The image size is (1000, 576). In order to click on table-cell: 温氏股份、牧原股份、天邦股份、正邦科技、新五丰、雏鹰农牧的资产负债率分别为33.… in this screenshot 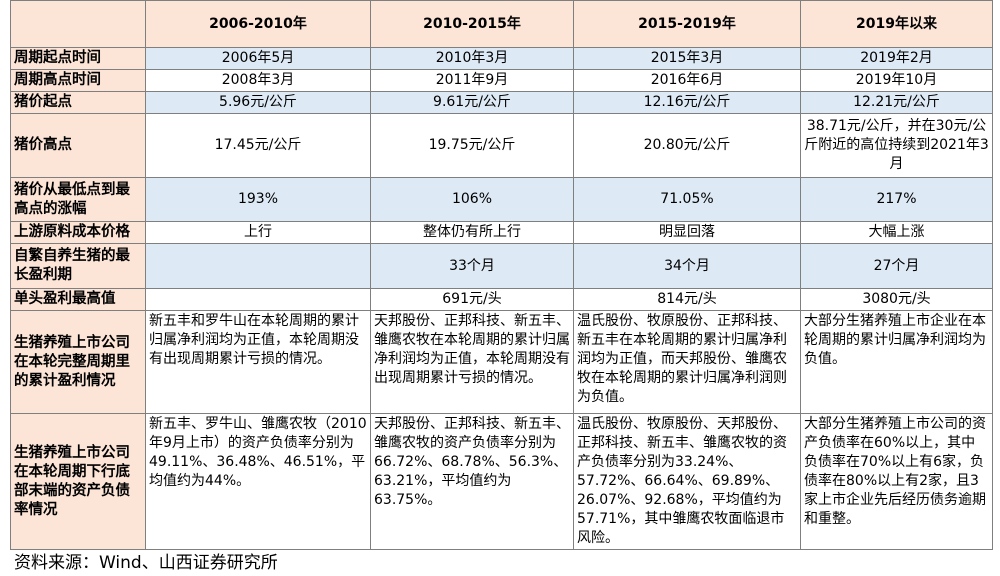, I will do `click(687, 481)`.